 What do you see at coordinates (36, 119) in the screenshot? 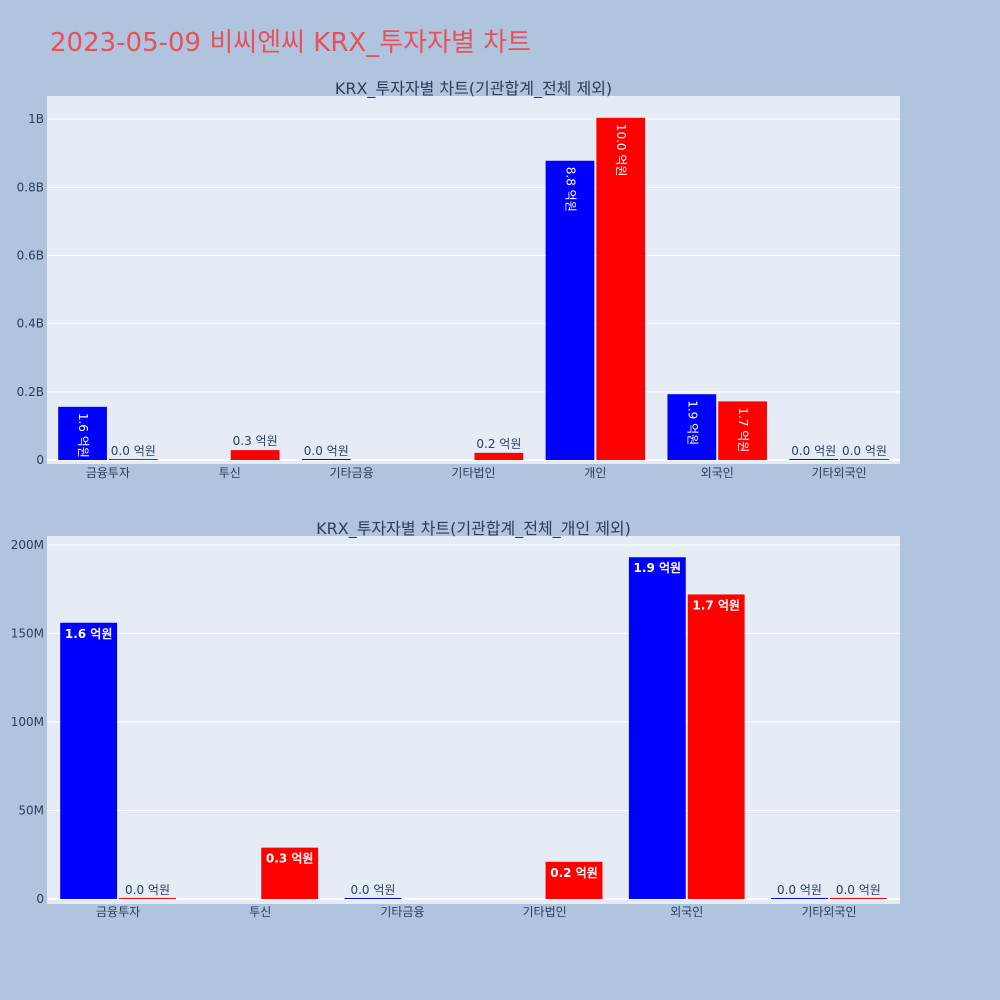
I see `y-tick-label: 1B` at bounding box center [36, 119].